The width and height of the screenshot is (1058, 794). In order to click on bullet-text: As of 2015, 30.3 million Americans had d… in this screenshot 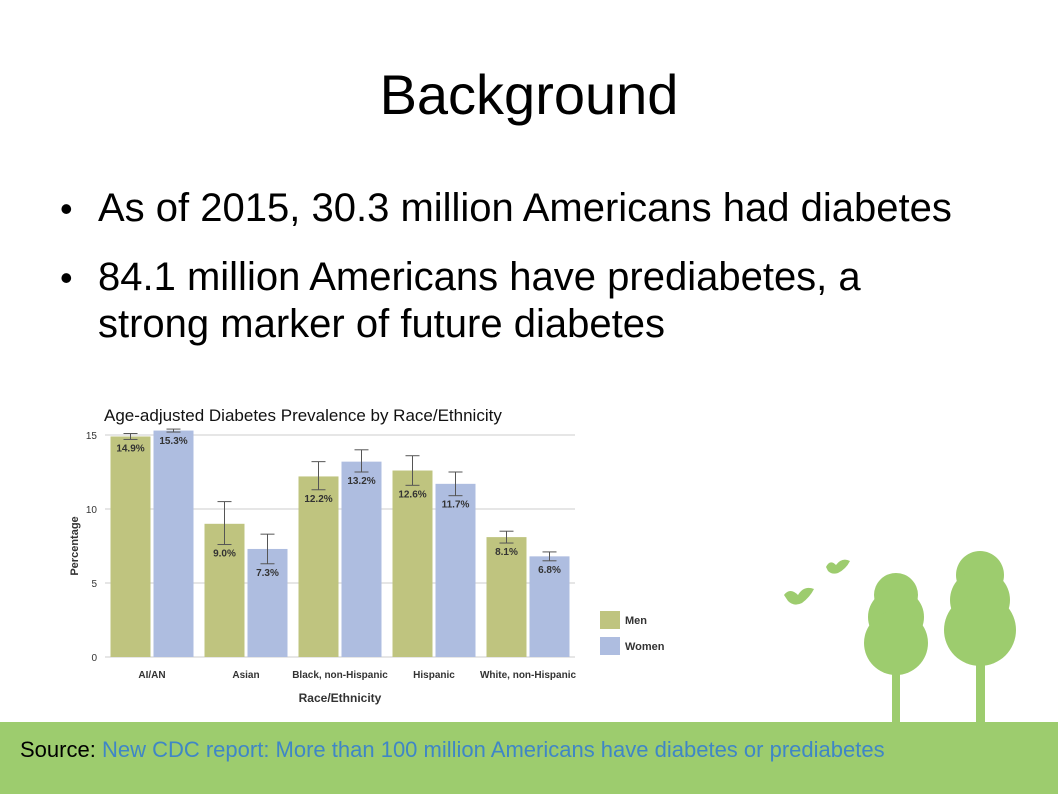, I will do `click(525, 208)`.